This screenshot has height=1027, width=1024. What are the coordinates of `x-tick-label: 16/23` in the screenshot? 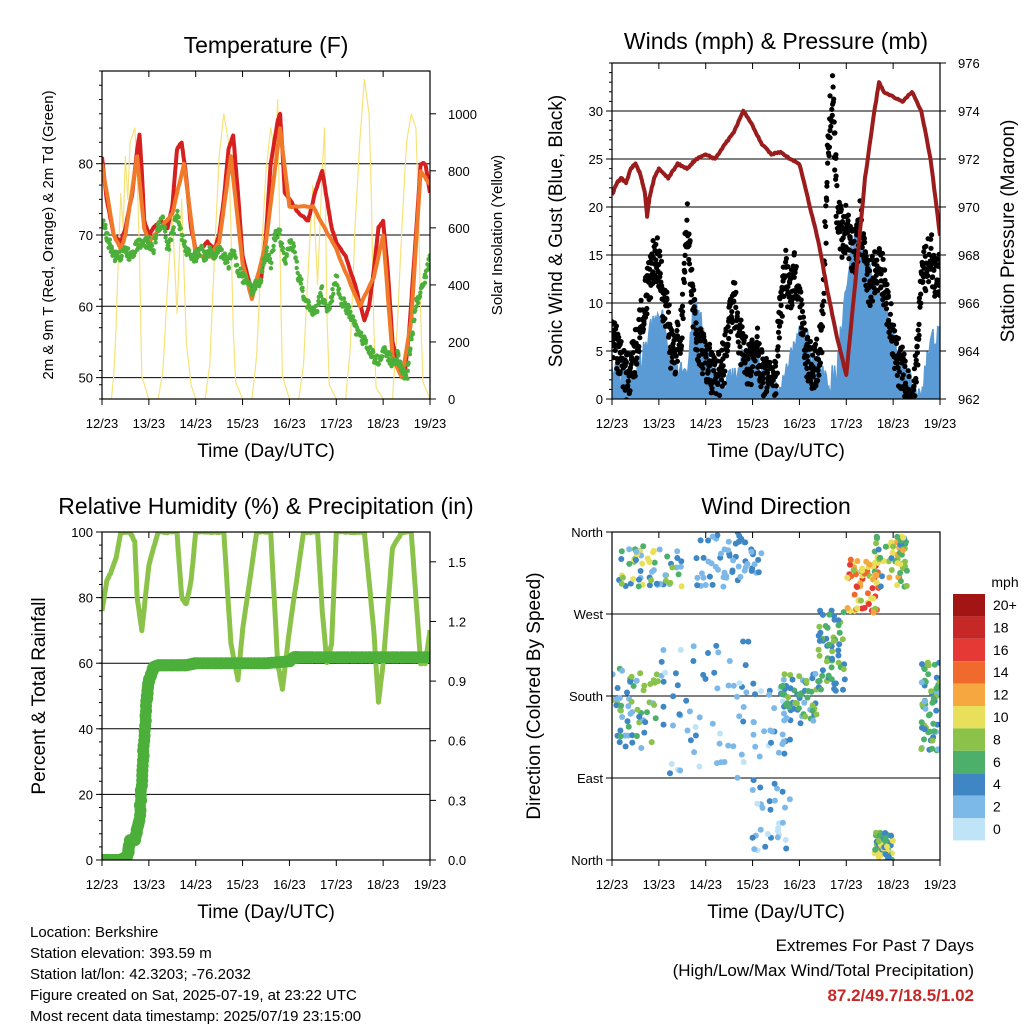 It's located at (289, 884).